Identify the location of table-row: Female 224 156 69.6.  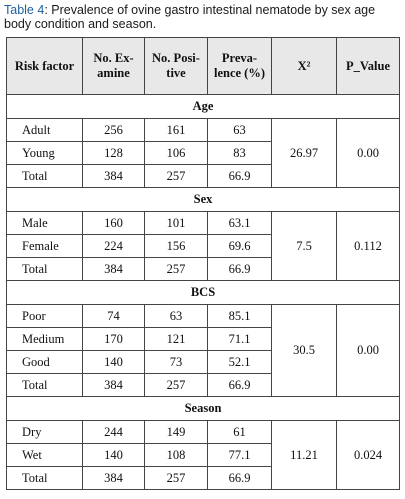
(203, 246).